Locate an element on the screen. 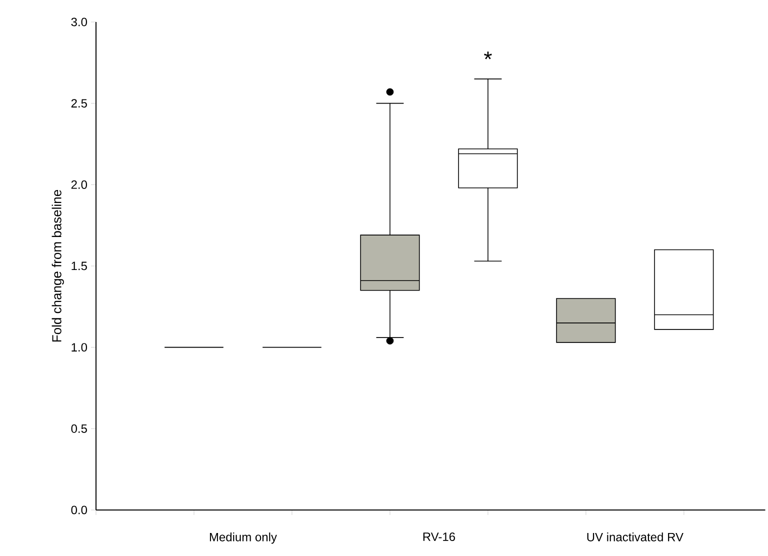 This screenshot has width=768, height=556. x-tick-label: RV-16 is located at coordinates (439, 537).